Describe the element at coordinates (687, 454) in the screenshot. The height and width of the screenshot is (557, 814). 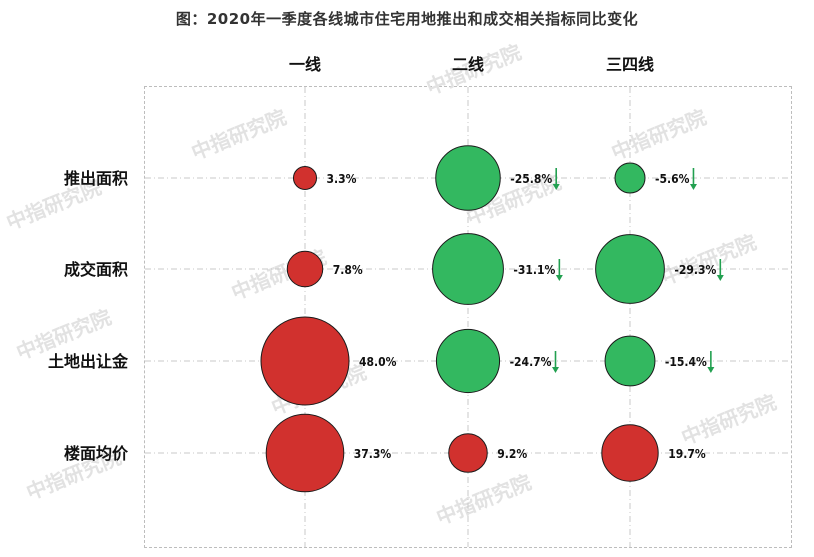
I see `value-label: 19.7%` at that location.